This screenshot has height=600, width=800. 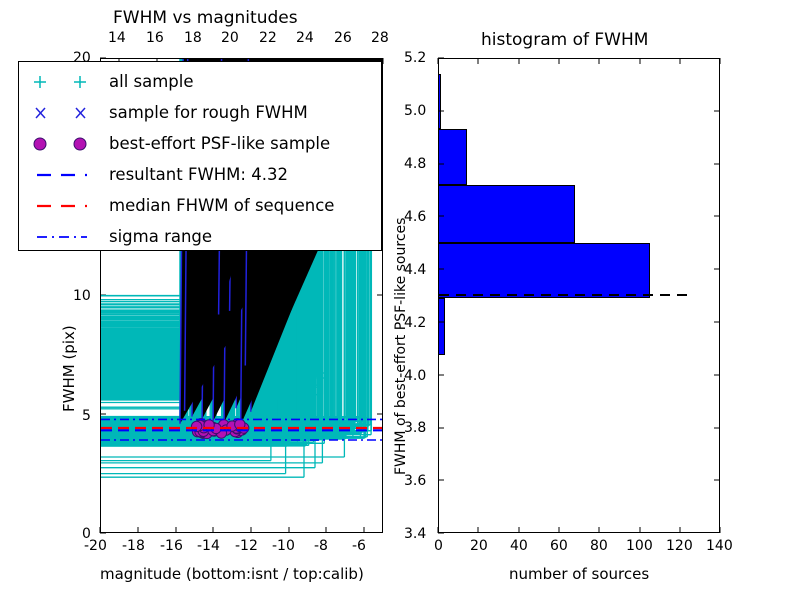 What do you see at coordinates (67, 236) in the screenshot?
I see `dashdot-line-blue` at bounding box center [67, 236].